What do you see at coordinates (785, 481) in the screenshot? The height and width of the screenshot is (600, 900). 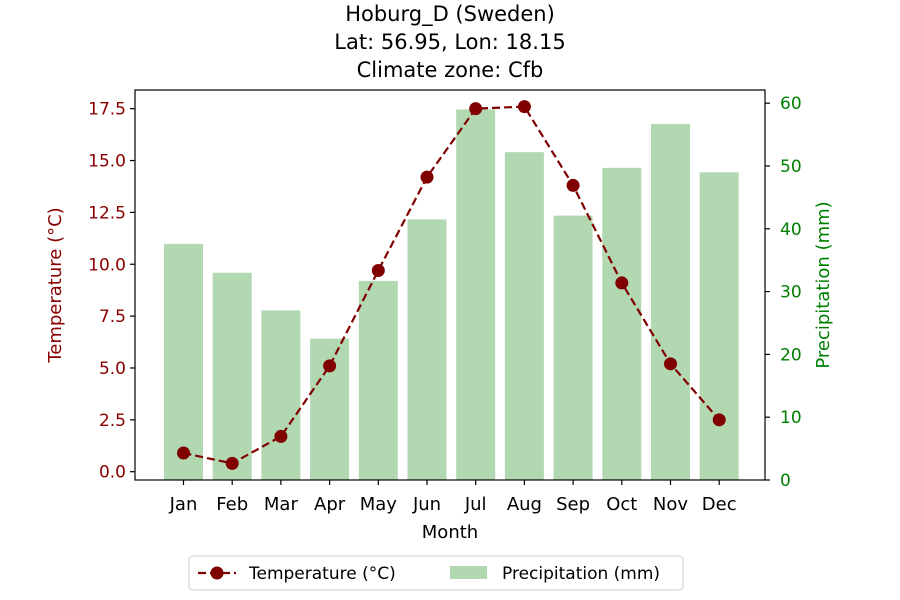 I see `right-tick-label: 0` at bounding box center [785, 481].